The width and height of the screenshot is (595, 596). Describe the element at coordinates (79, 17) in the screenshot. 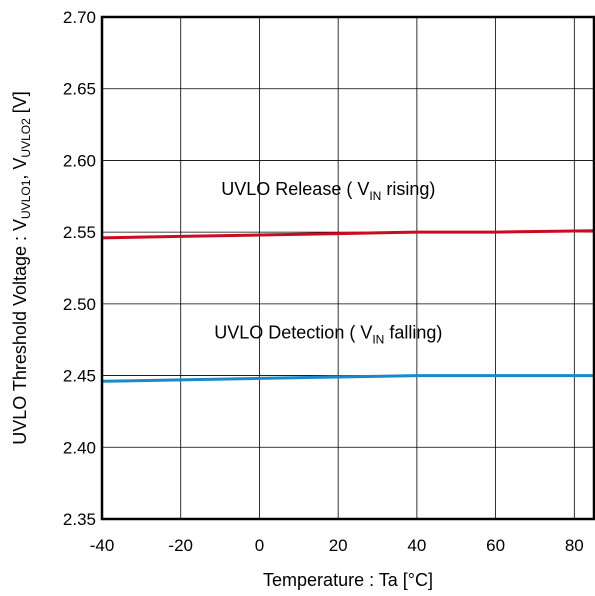

I see `y-tick-label: 2.70` at that location.